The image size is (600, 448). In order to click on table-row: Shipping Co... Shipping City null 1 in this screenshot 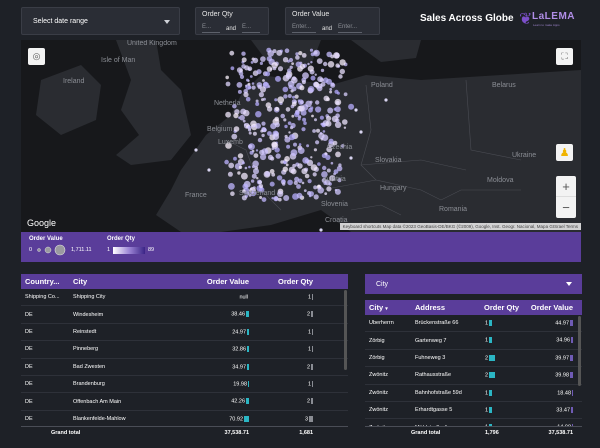, I will do `click(184, 298)`.